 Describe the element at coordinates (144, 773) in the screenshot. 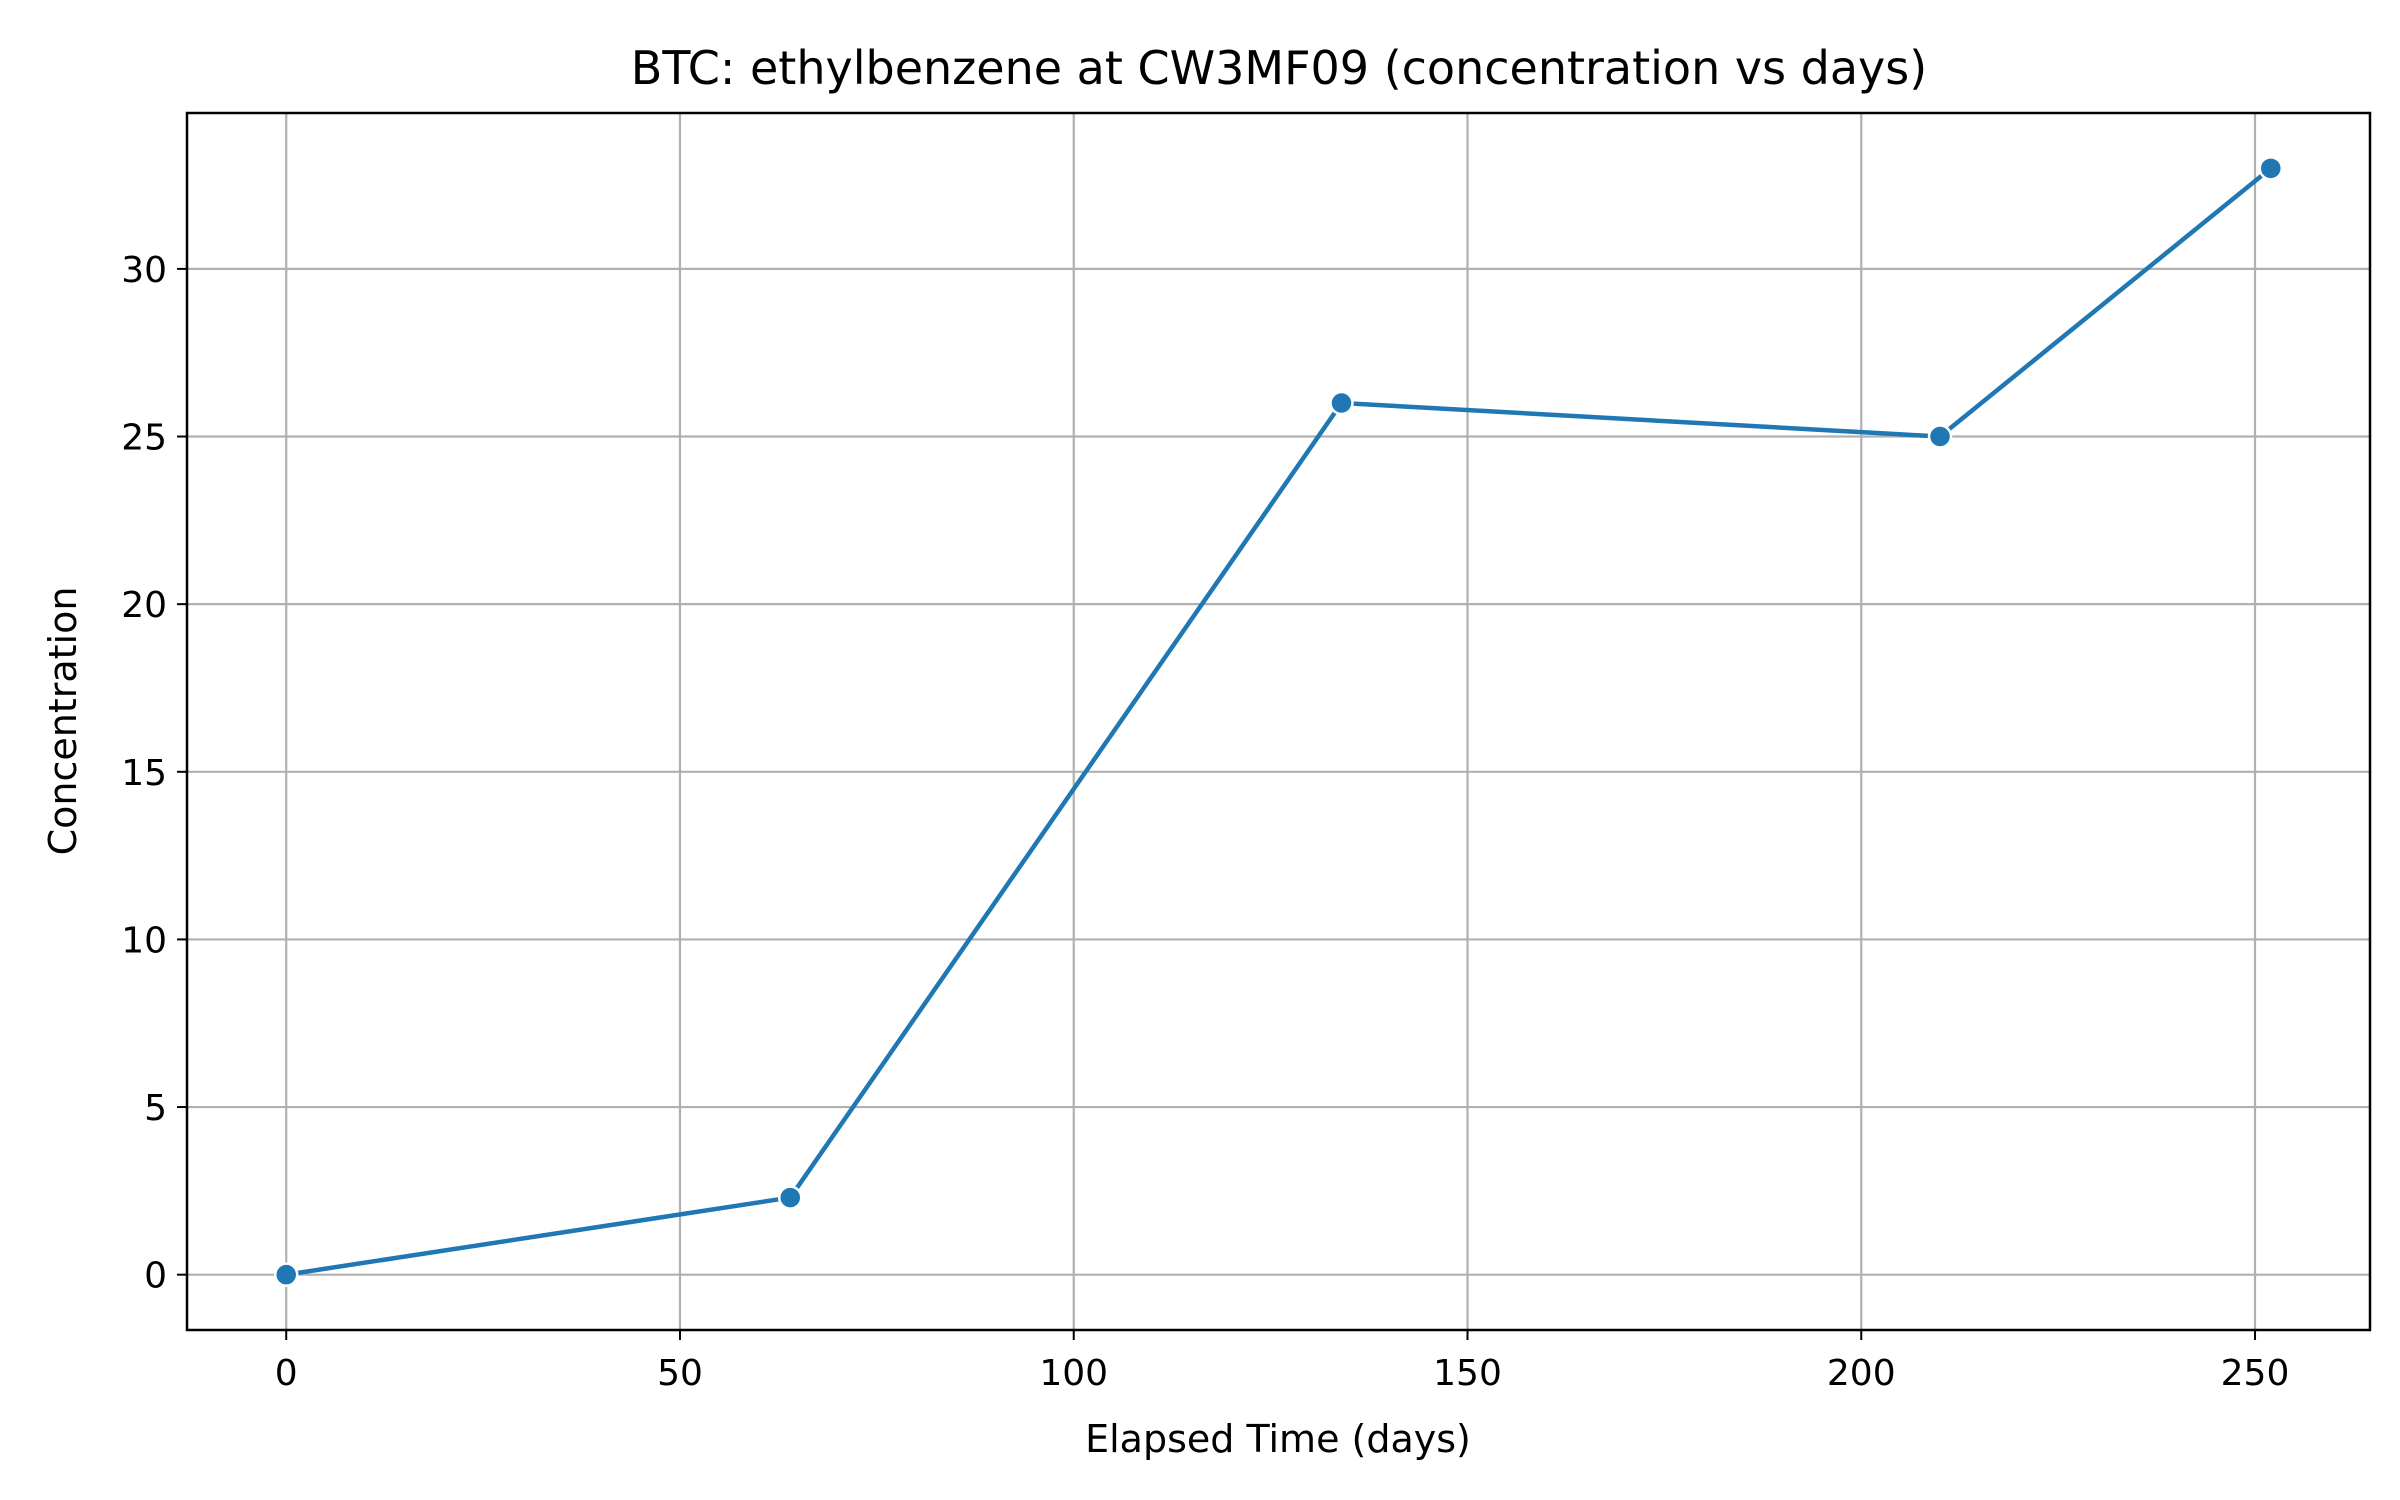

I see `y-tick-label: 15` at that location.